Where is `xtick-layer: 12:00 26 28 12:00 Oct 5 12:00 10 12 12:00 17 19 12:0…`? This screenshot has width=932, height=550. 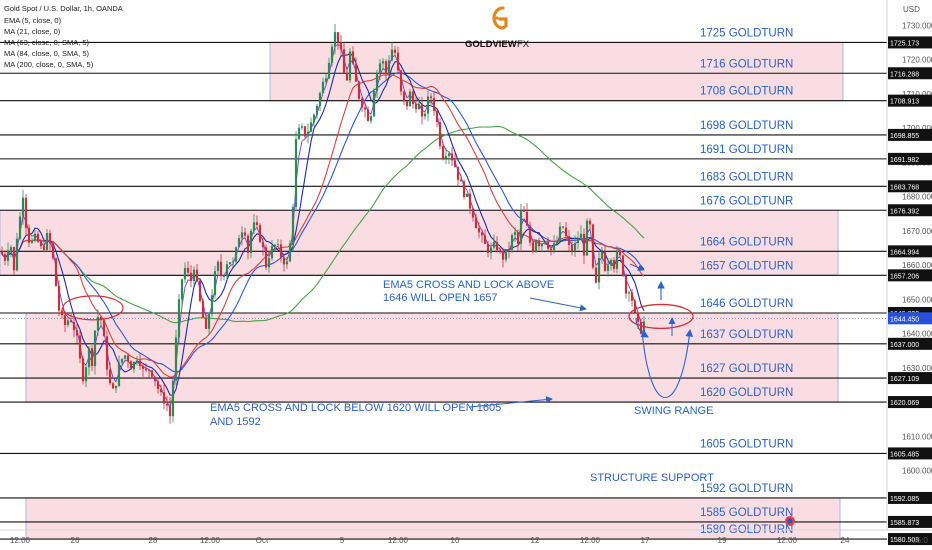 xtick-layer: 12:00 26 28 12:00 Oct 5 12:00 10 12 12:00 17 19 12:0… is located at coordinates (469, 540).